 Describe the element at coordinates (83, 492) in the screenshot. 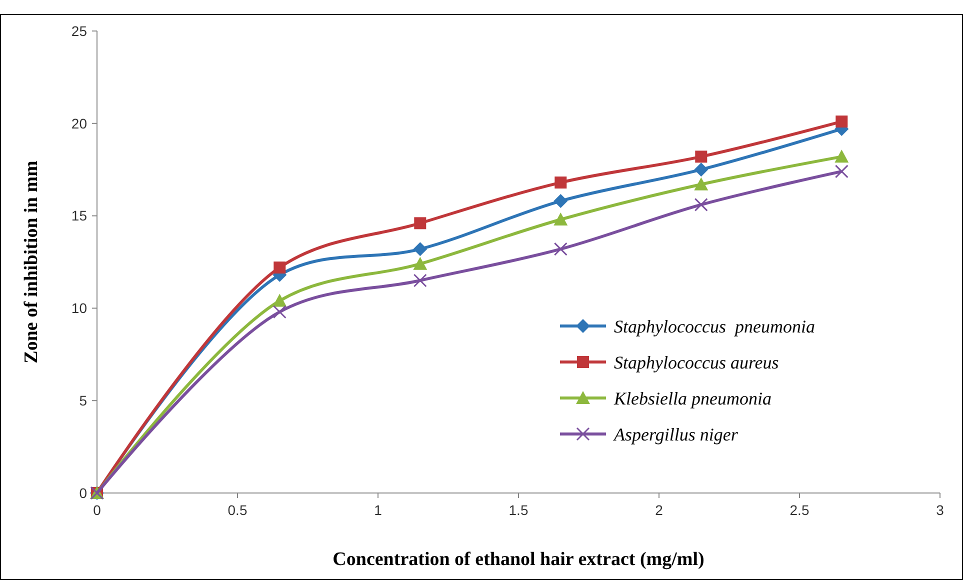

I see `y-tick-label: 0` at that location.